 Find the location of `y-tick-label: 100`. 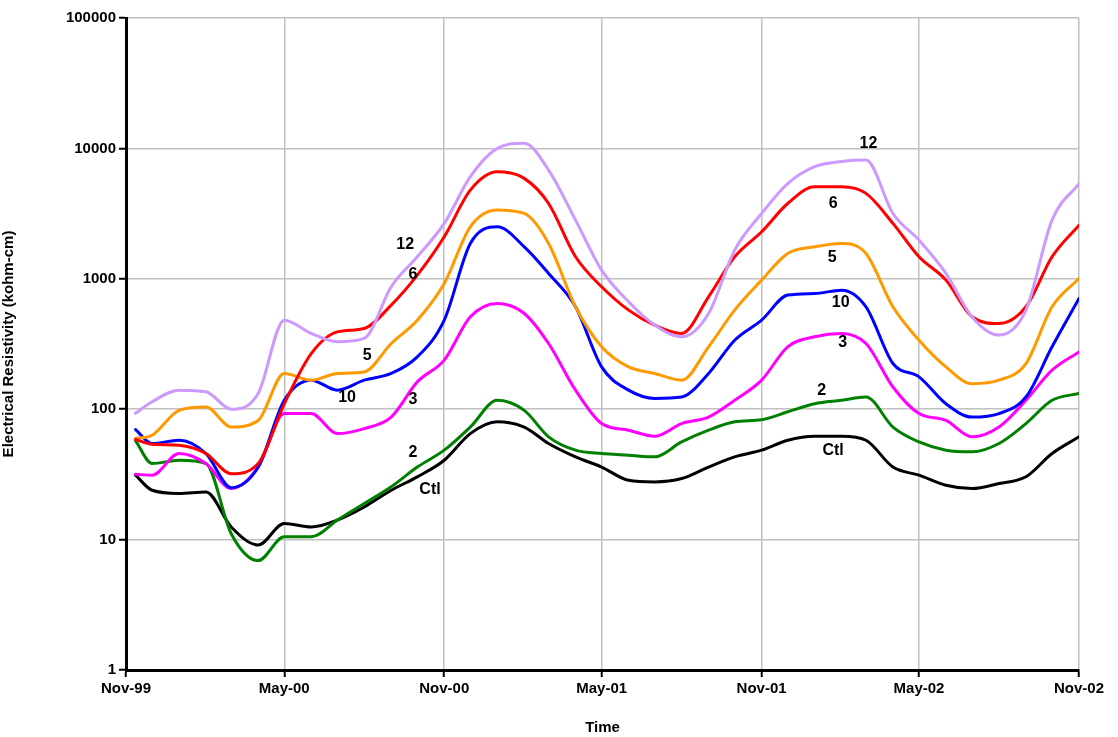

y-tick-label: 100 is located at coordinates (103, 408).